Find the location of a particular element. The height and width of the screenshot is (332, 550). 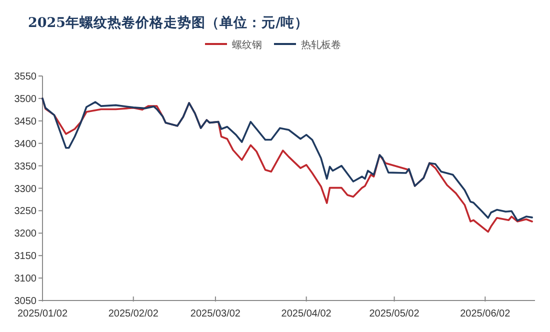

x-tick-label: 2025/03/02 is located at coordinates (215, 314).